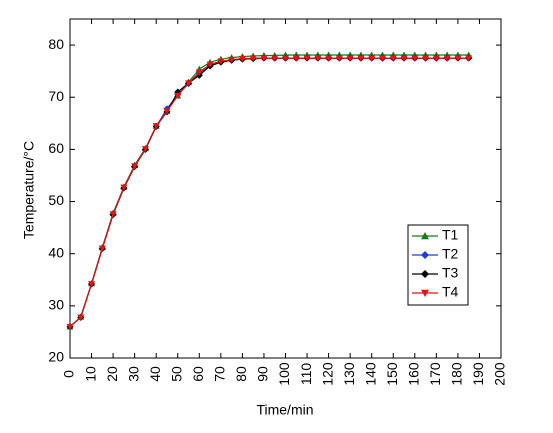 This screenshot has height=433, width=553. What do you see at coordinates (435, 374) in the screenshot?
I see `x-tick-label: 170` at bounding box center [435, 374].